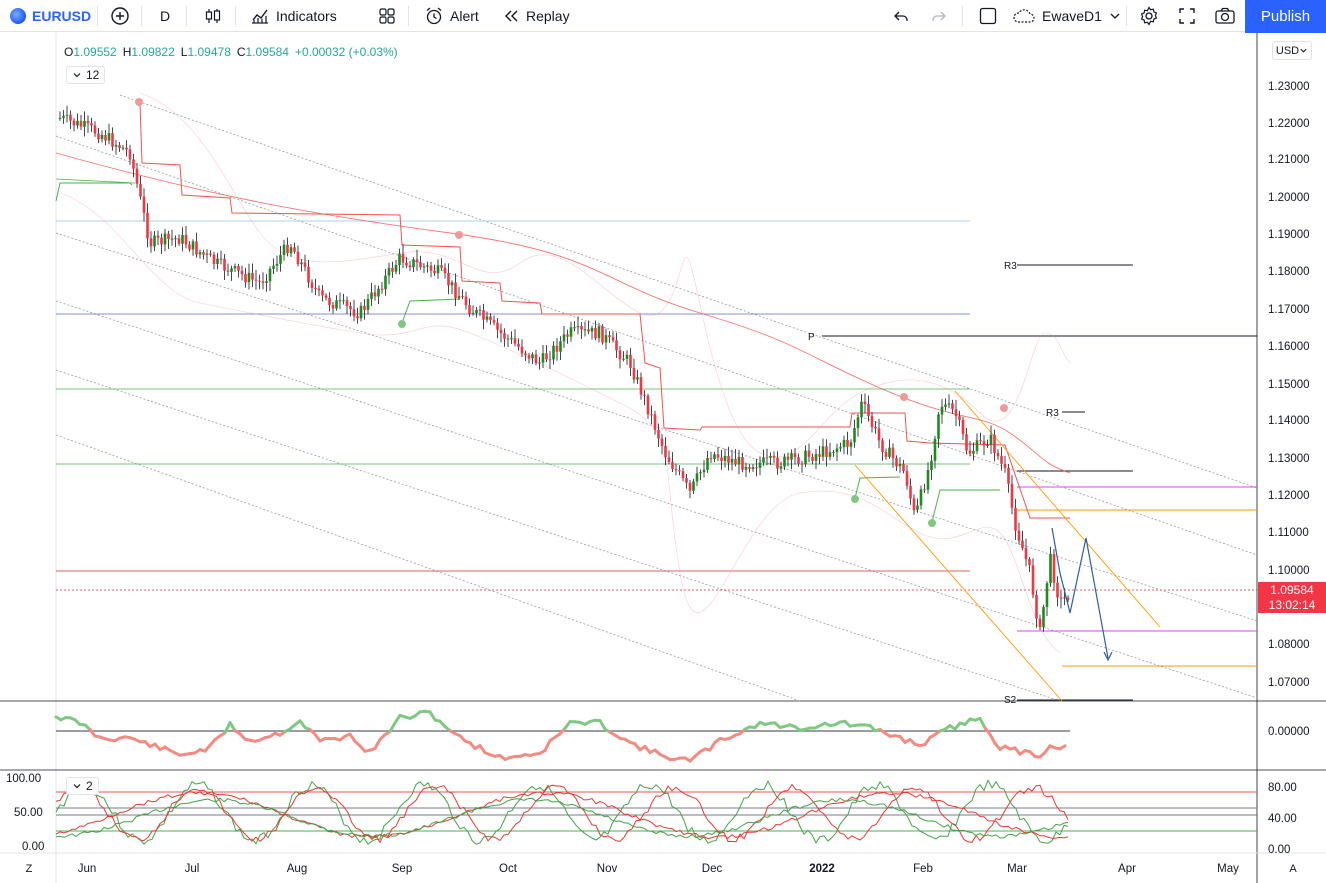  I want to click on chevron-down-icon, so click(77, 786).